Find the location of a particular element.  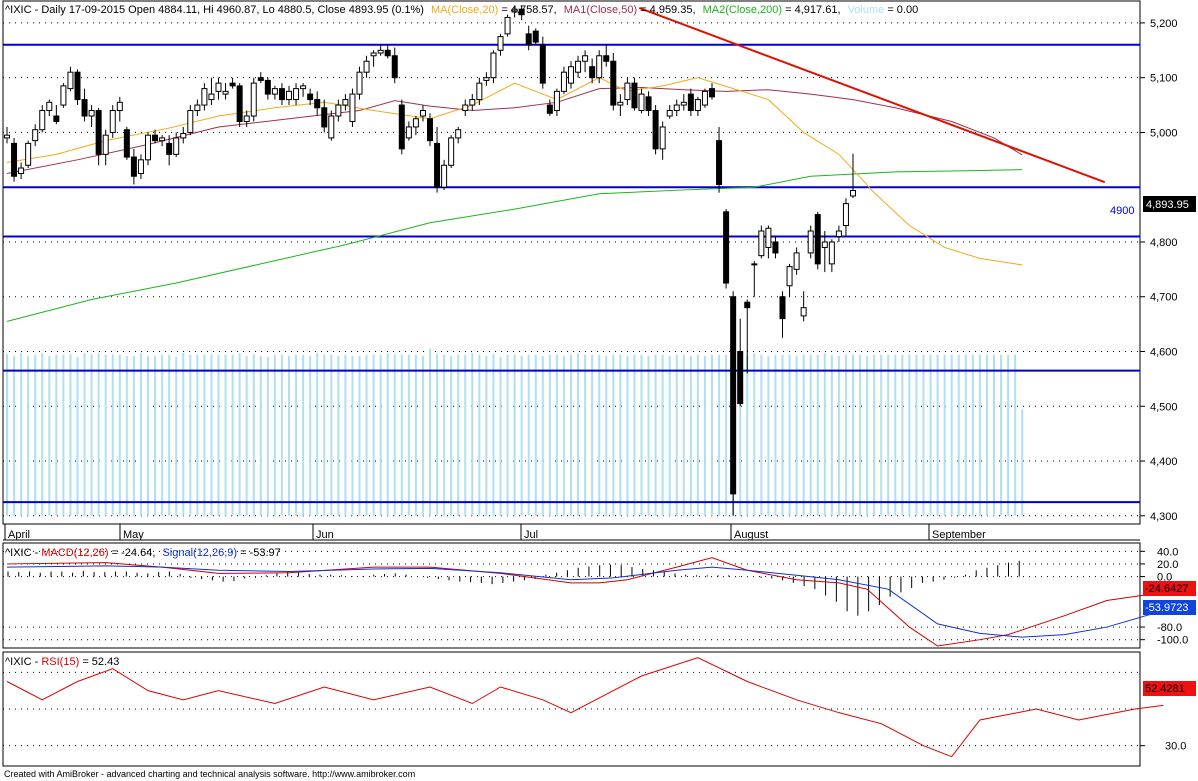

close-price-badge is located at coordinates (1169, 204).